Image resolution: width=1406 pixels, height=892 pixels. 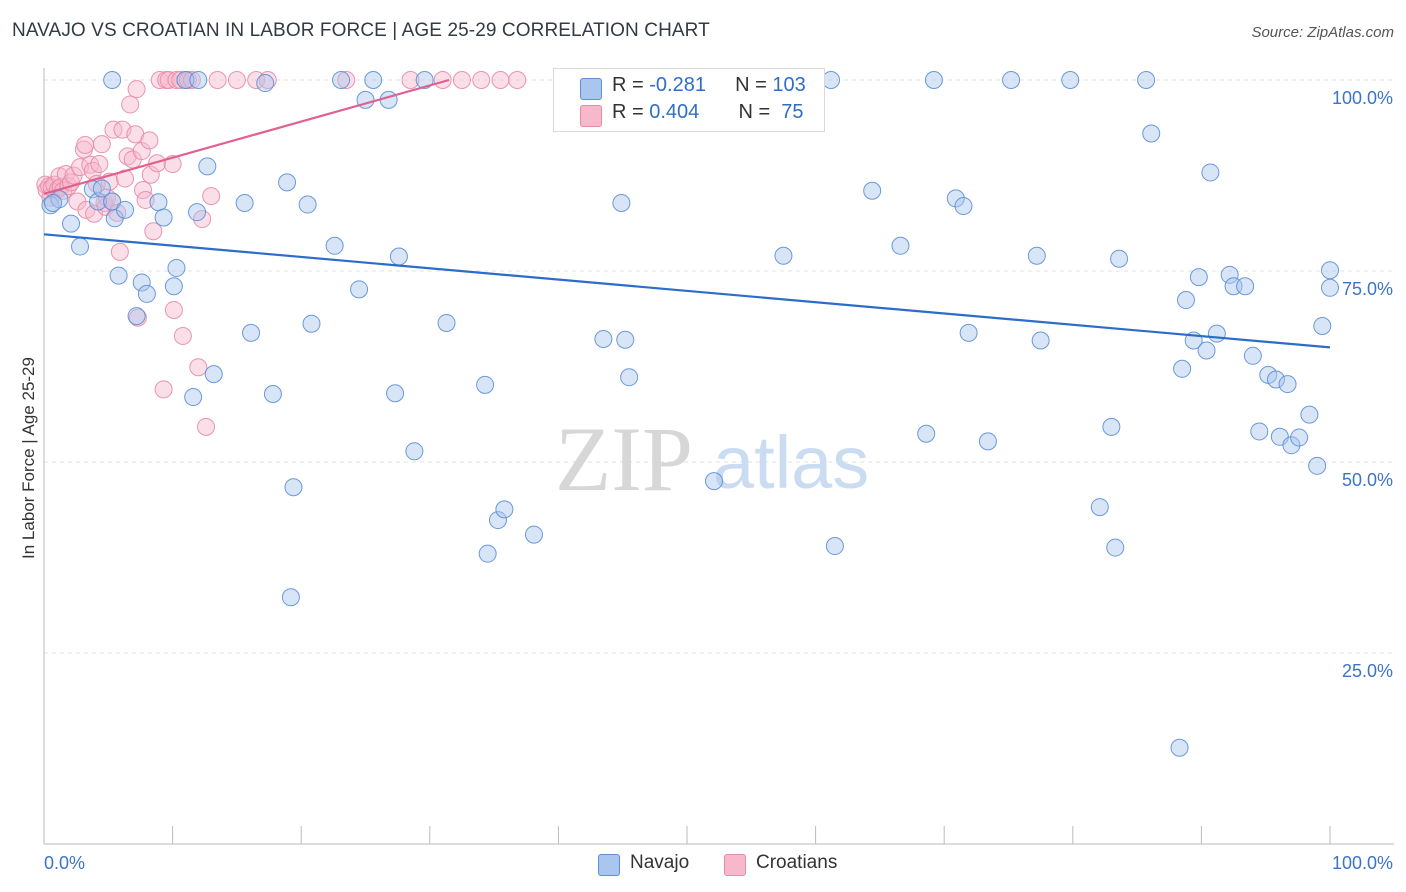 I want to click on x-tick-label: 100.0%, so click(x=1362, y=863).